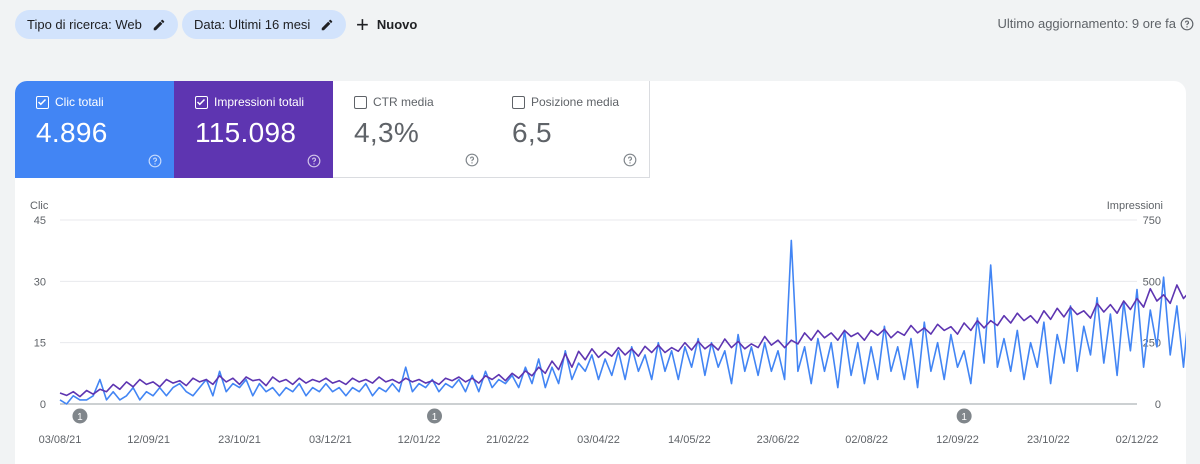 The image size is (1200, 464). I want to click on x-tick-label: 02/08/22, so click(866, 440).